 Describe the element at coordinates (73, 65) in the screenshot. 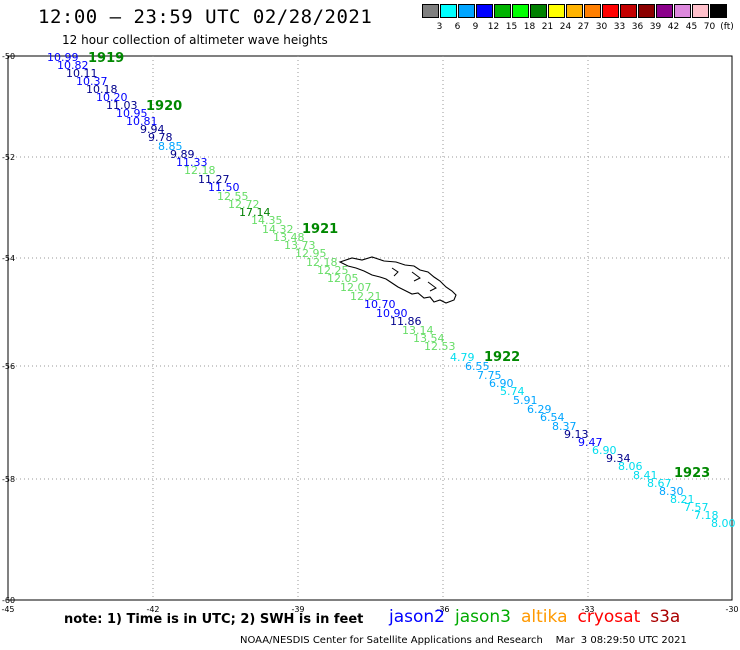

I see `wave-height-label: 10.82` at that location.